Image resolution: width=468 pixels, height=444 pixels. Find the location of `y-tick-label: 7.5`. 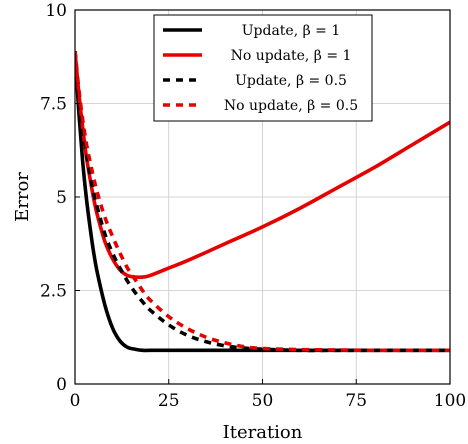

y-tick-label: 7.5 is located at coordinates (53, 105).